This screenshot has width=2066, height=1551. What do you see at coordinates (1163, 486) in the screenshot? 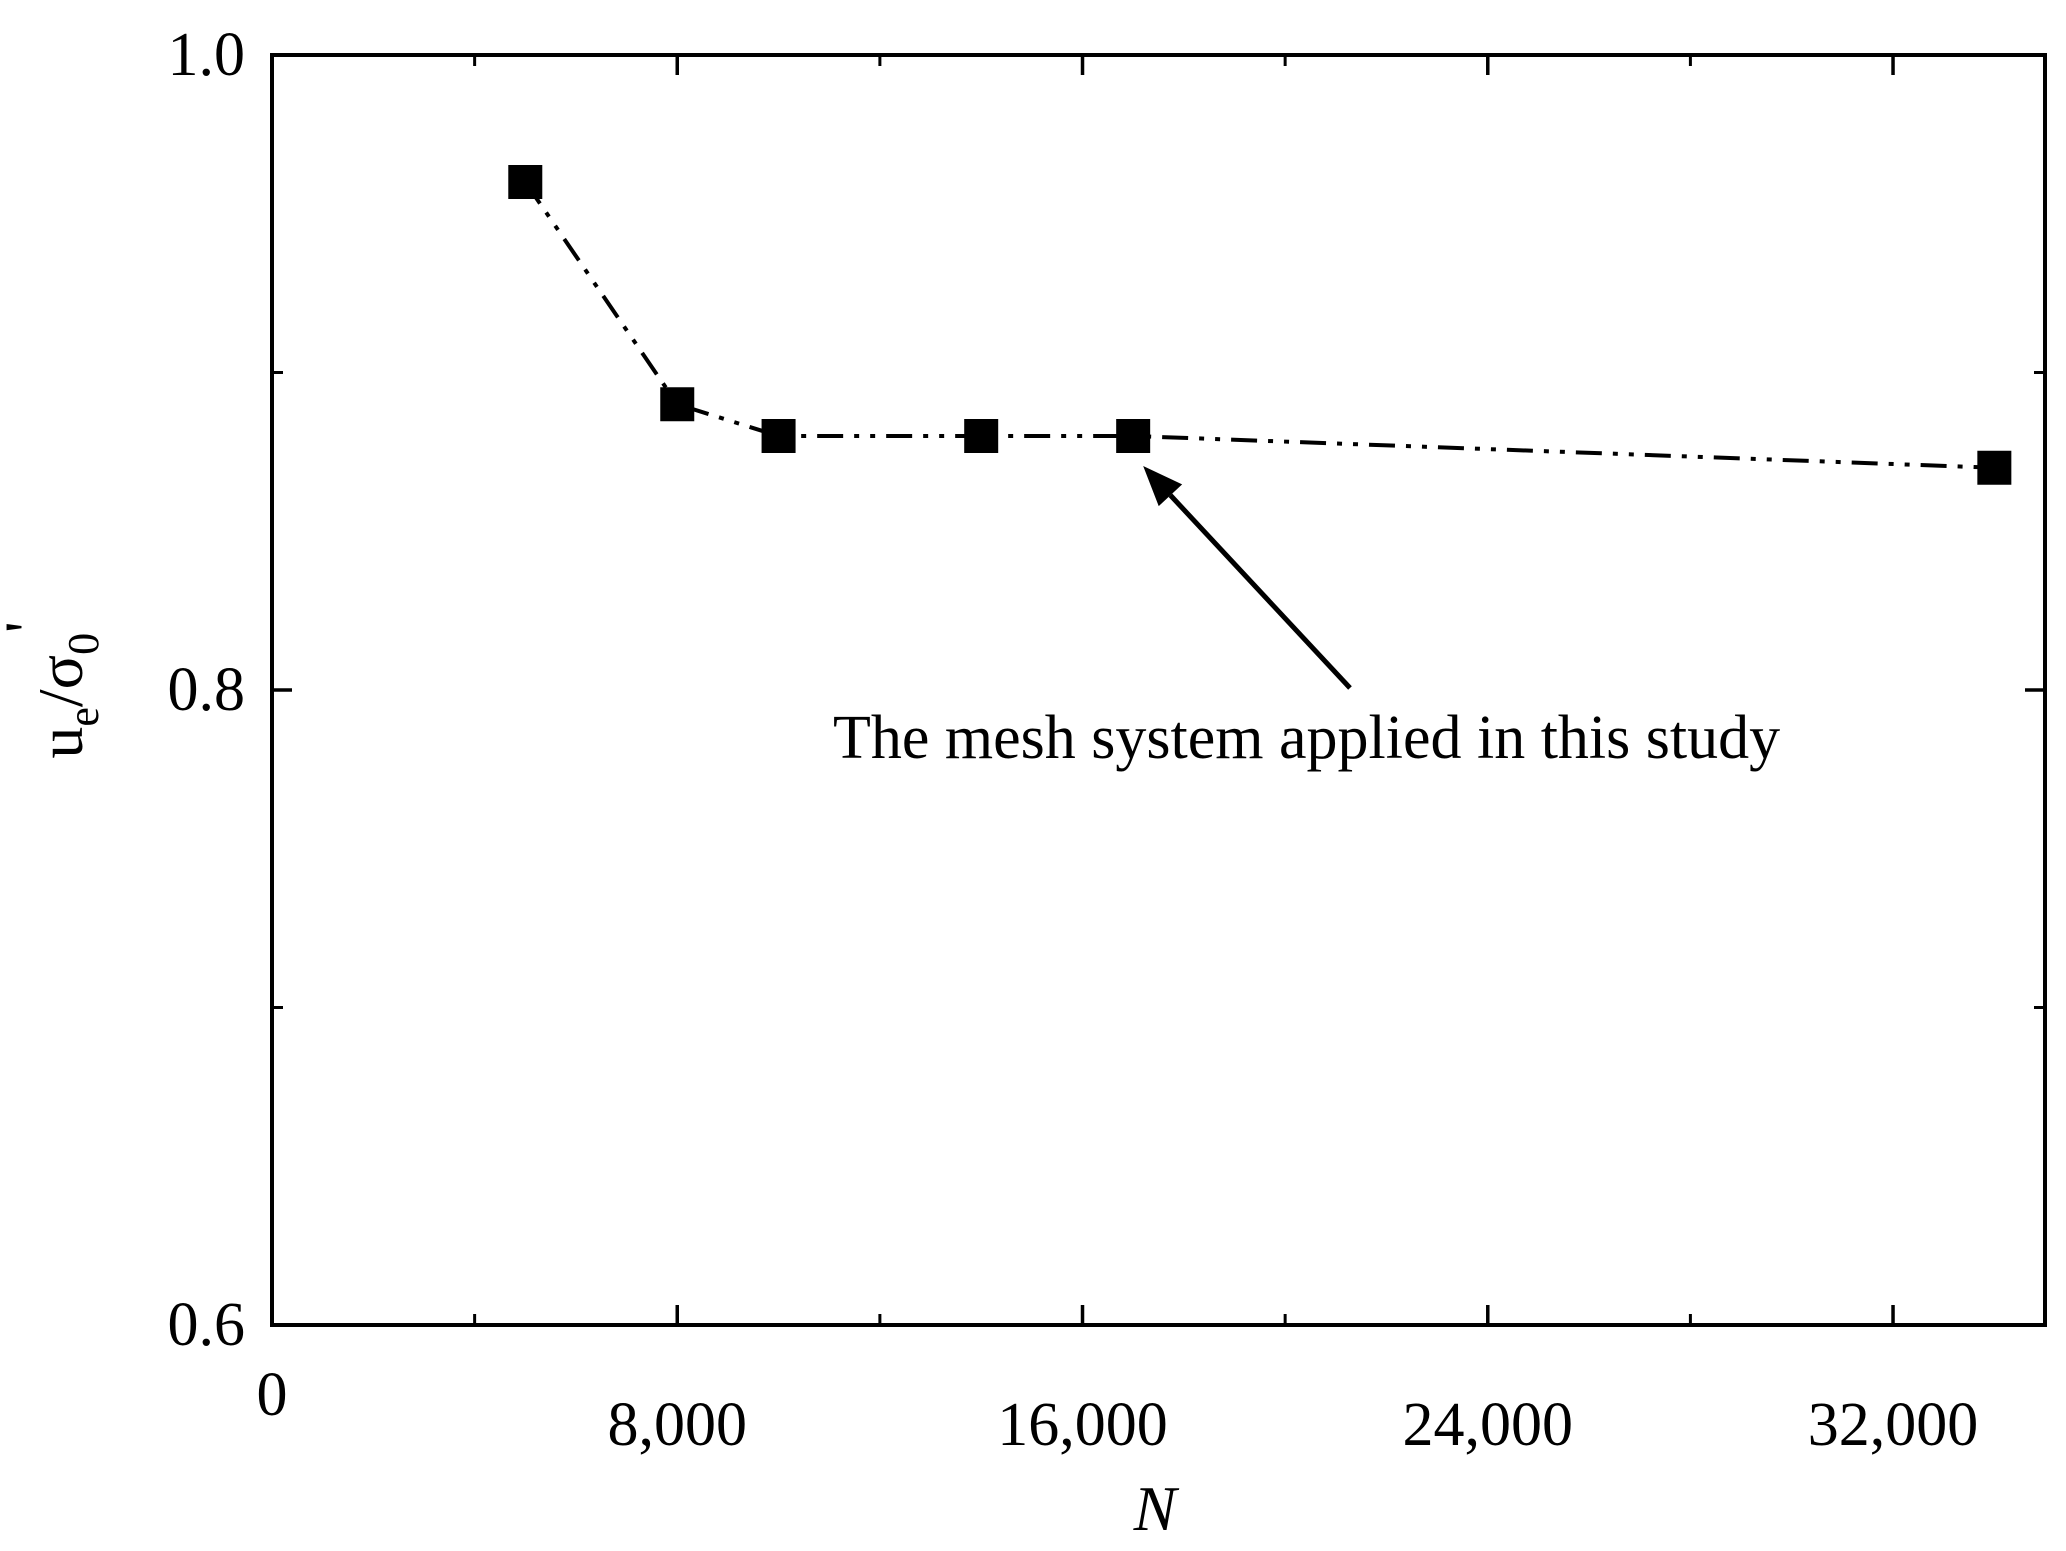
I see `annotation-arrow-head` at bounding box center [1163, 486].